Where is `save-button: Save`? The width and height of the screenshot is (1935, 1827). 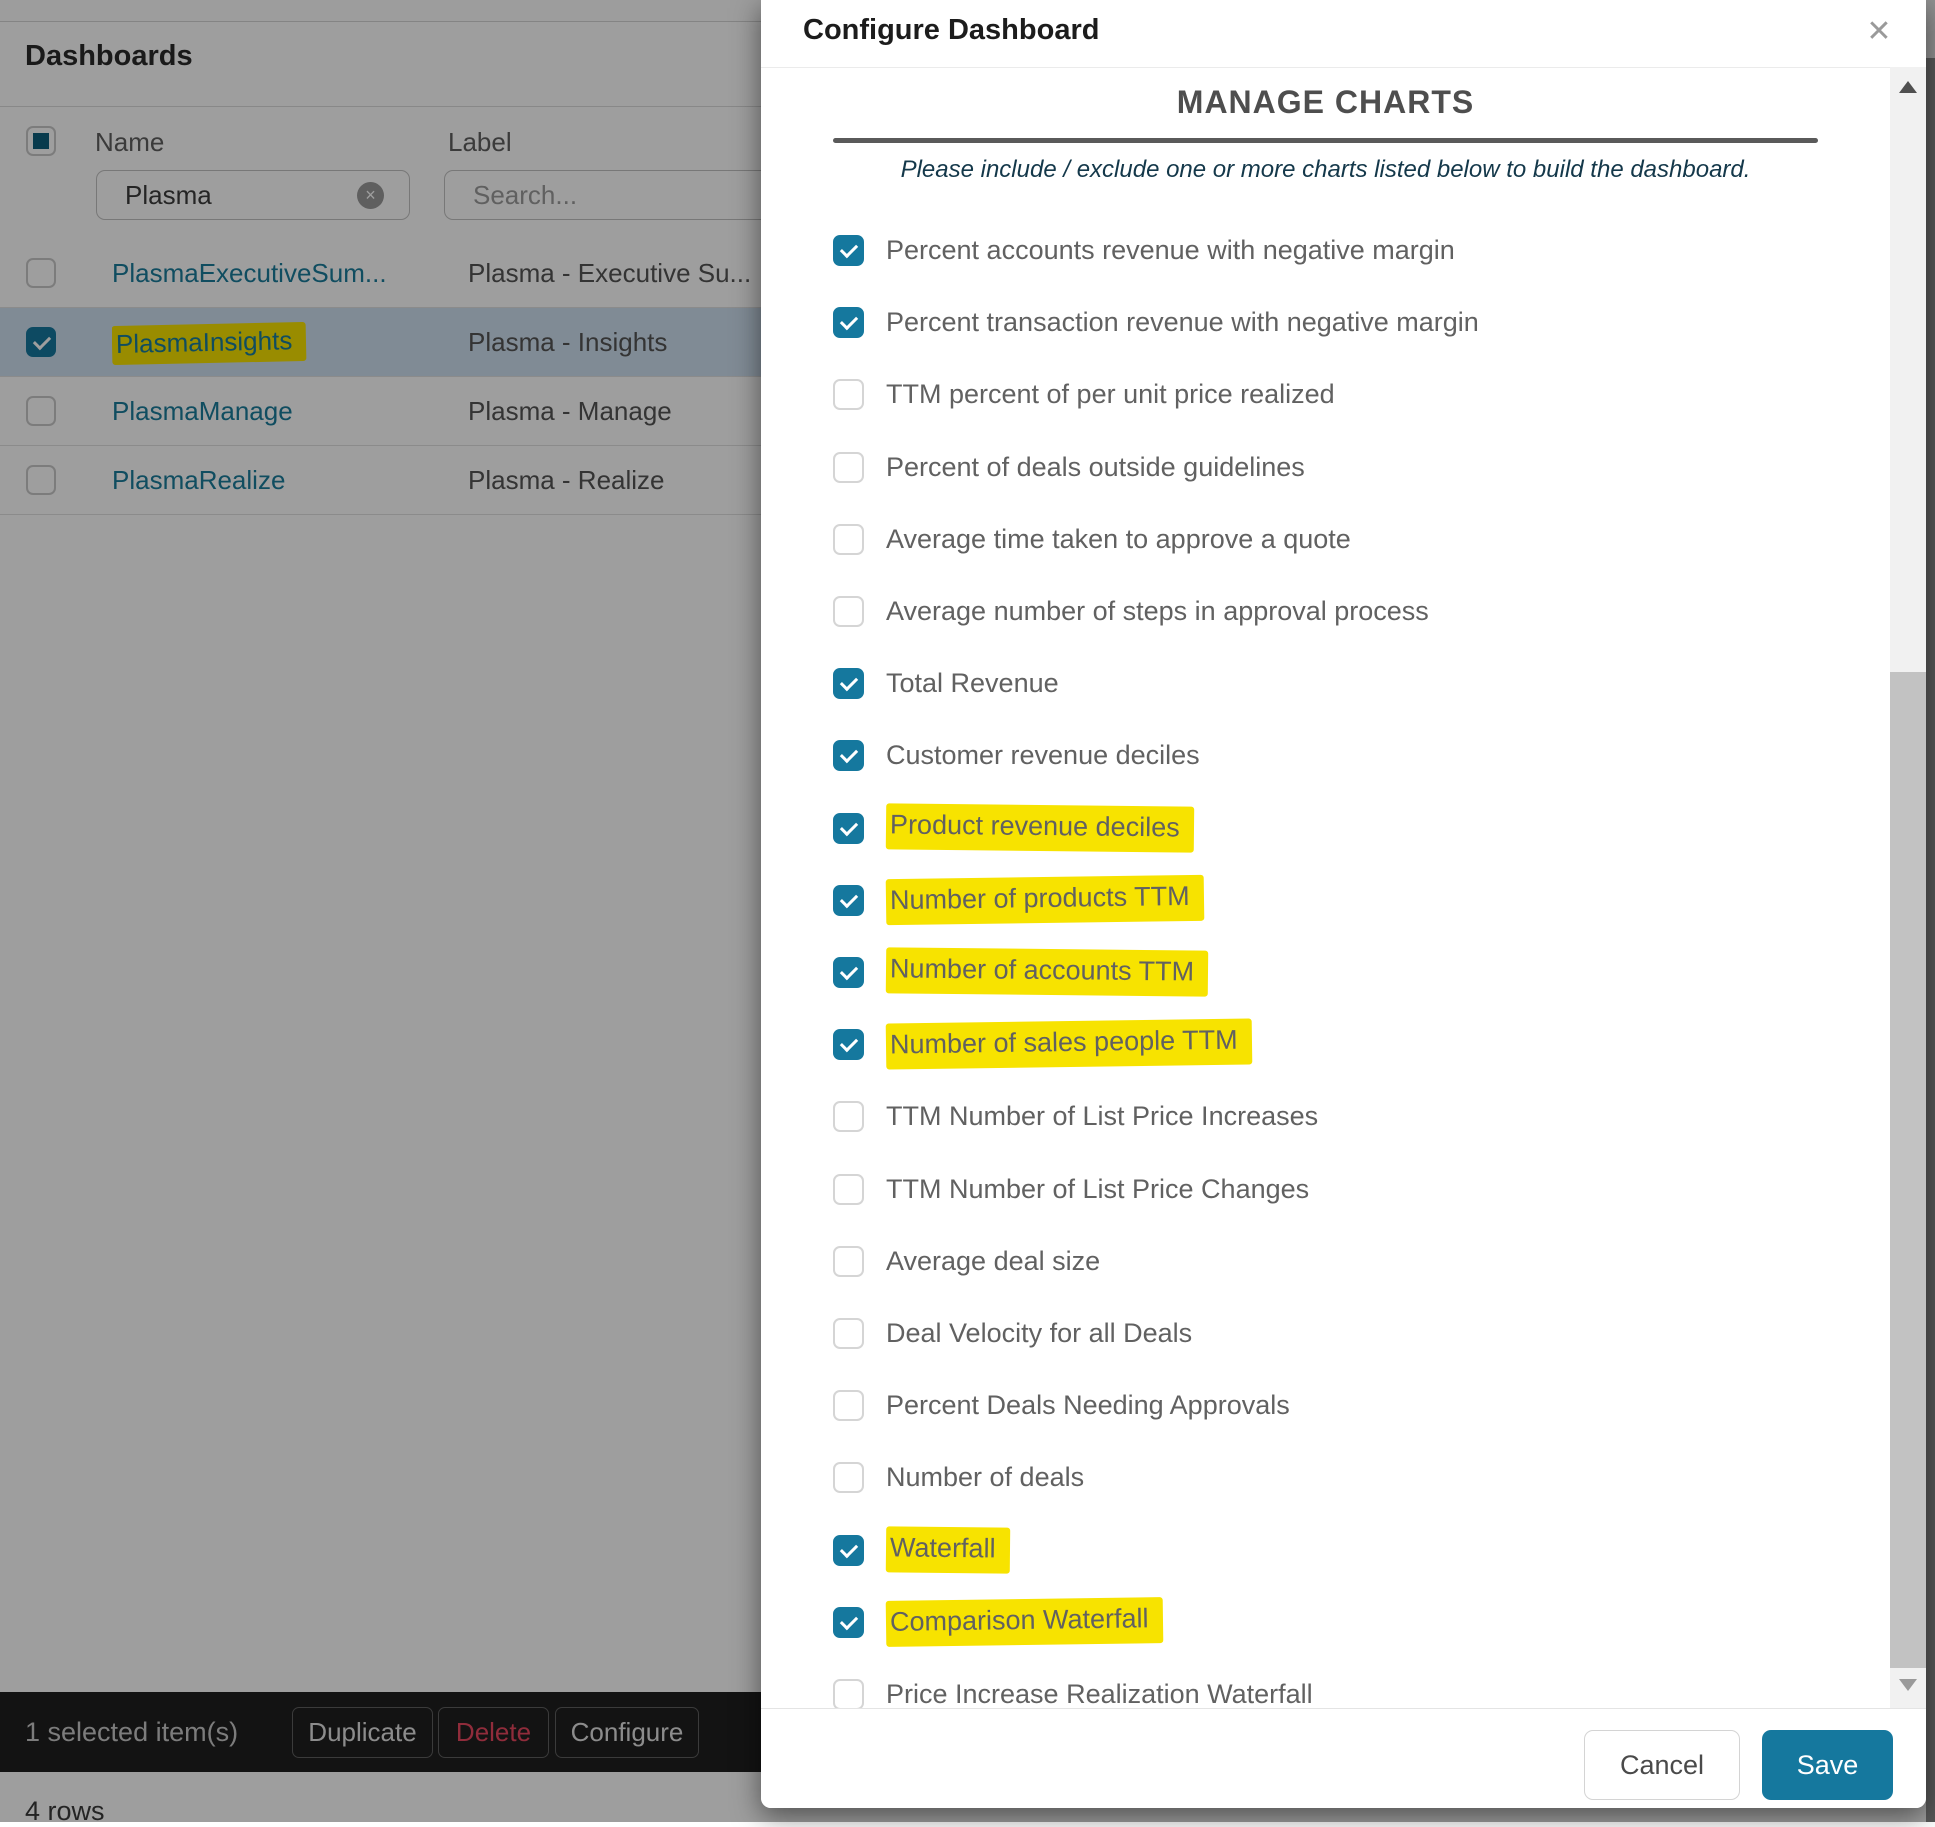 save-button: Save is located at coordinates (1827, 1765).